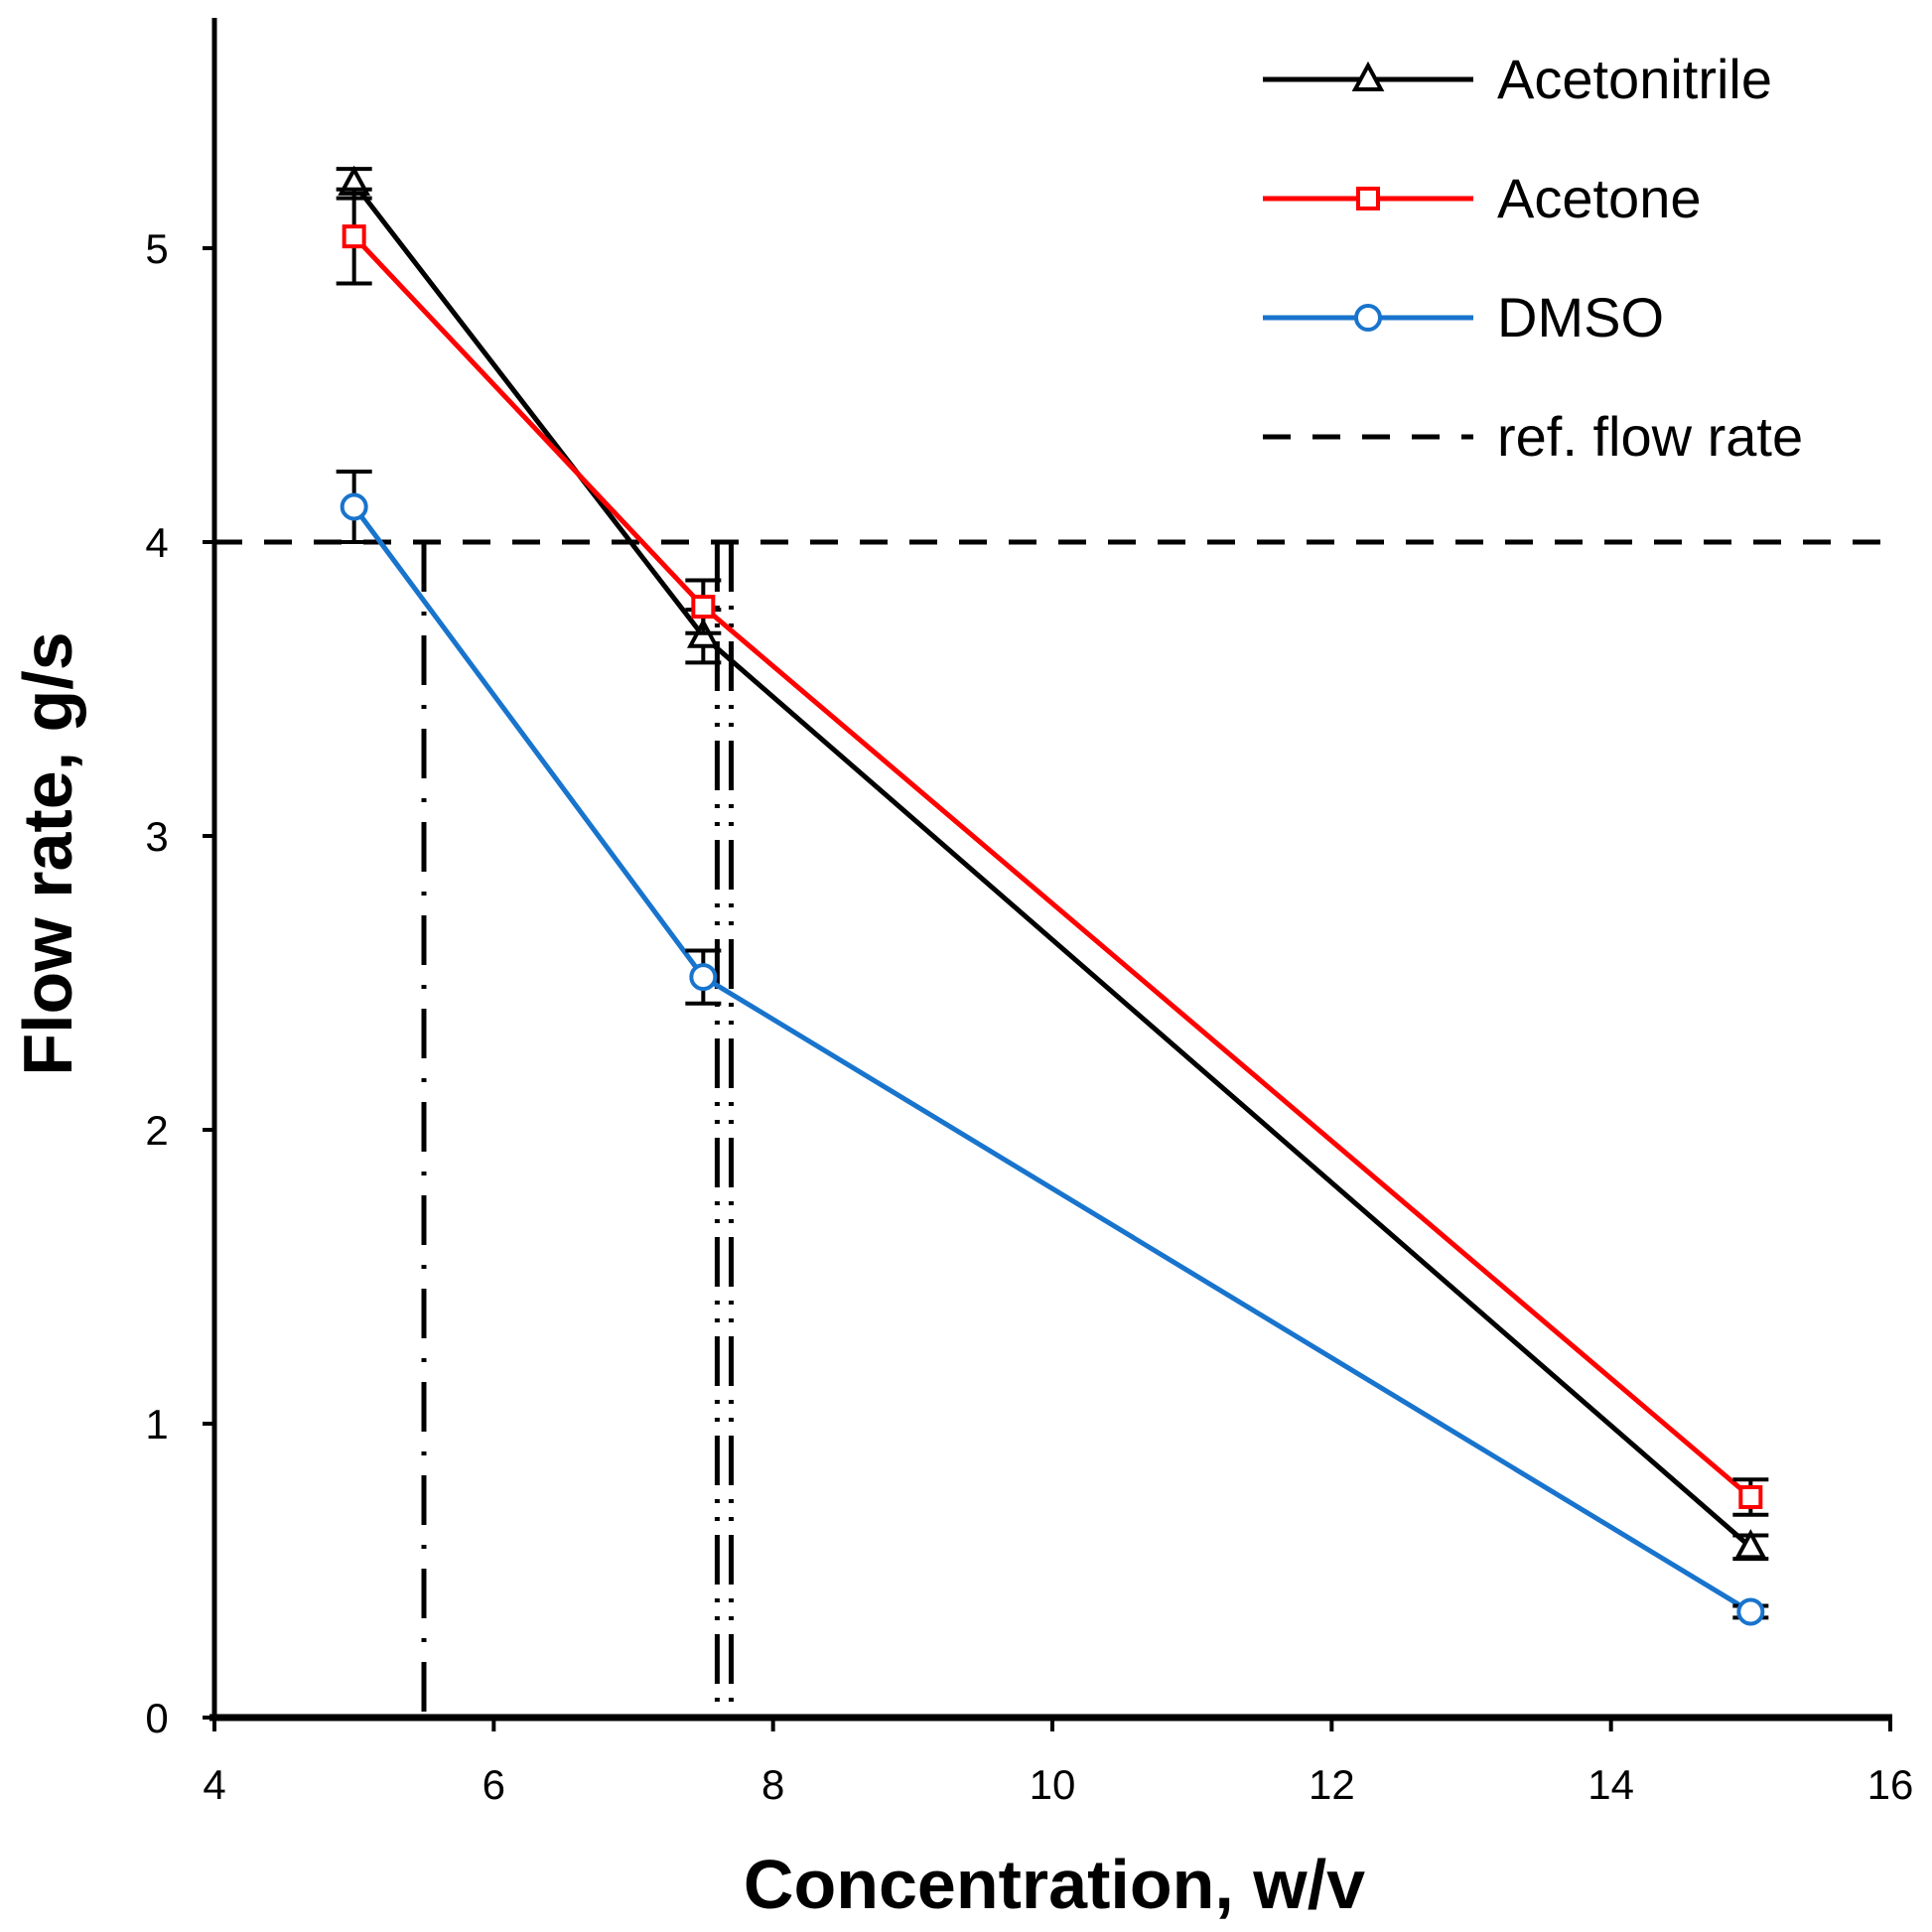  Describe the element at coordinates (1610, 1785) in the screenshot. I see `x-tick-label: 14` at that location.